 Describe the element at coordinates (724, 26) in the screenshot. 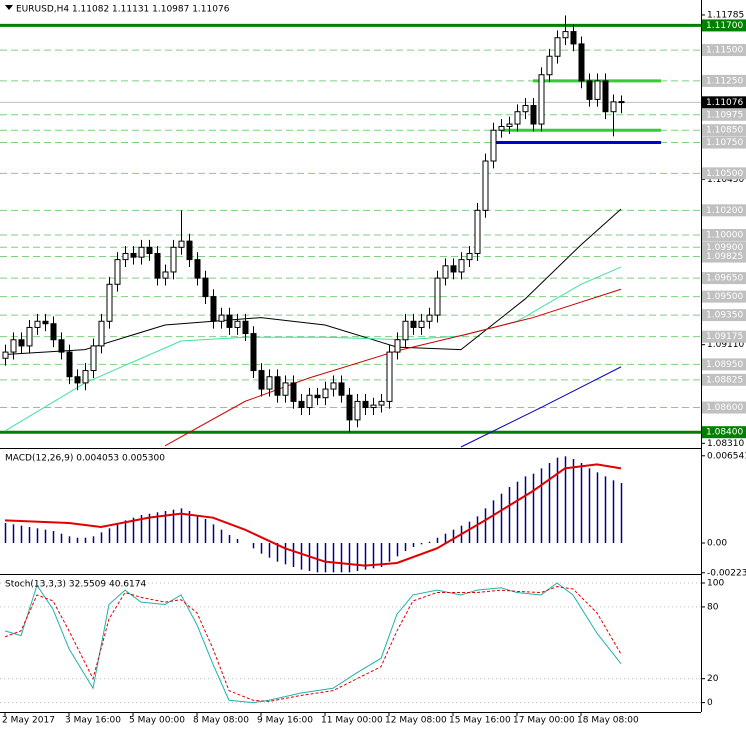

I see `key-level-label: 1.11700` at that location.